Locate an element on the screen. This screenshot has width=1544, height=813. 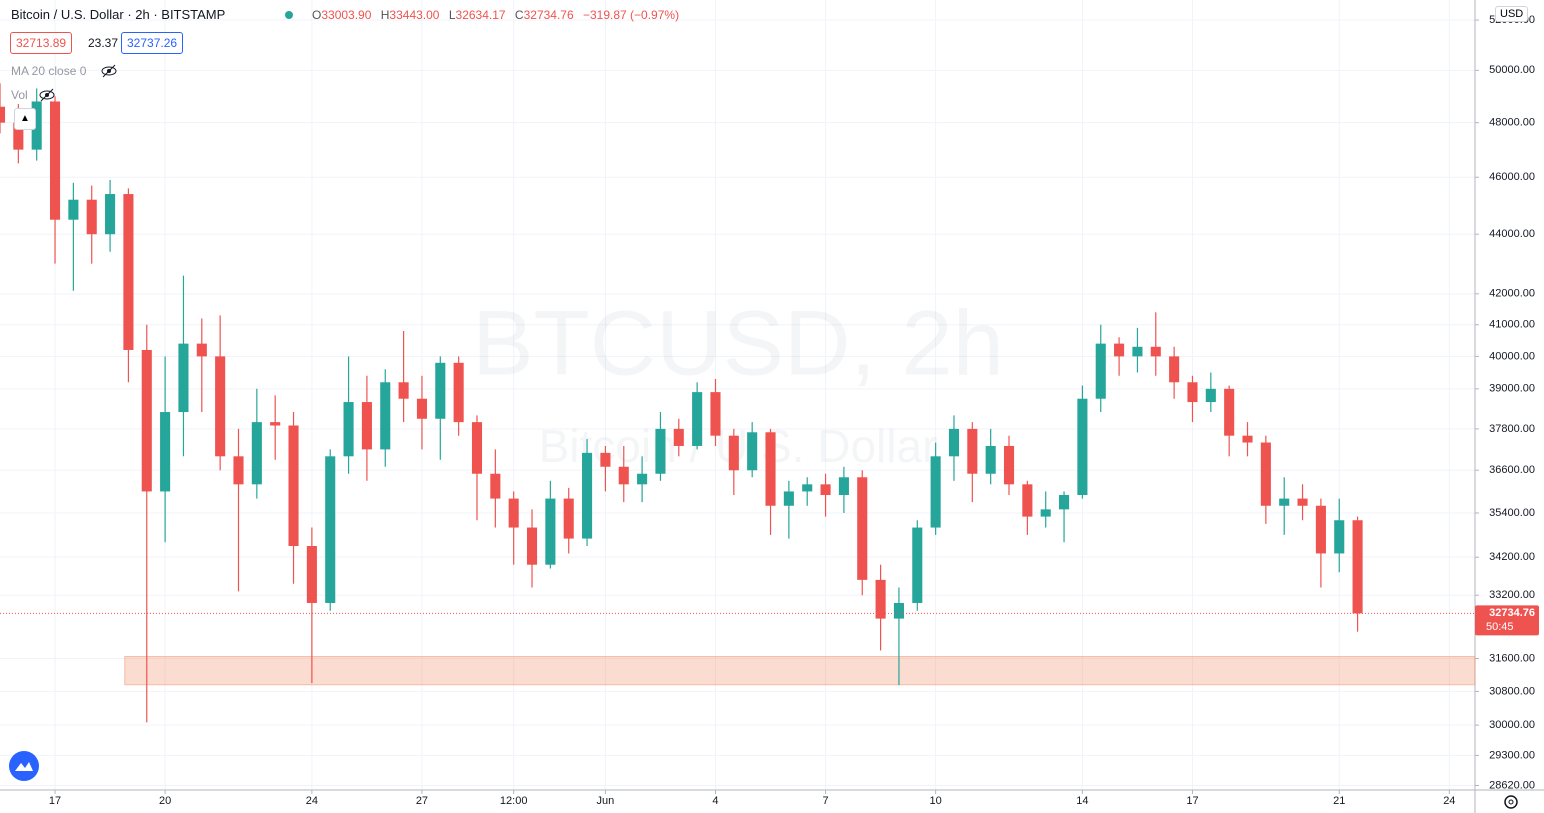
ohlc-value: 32734.76 is located at coordinates (548, 15).